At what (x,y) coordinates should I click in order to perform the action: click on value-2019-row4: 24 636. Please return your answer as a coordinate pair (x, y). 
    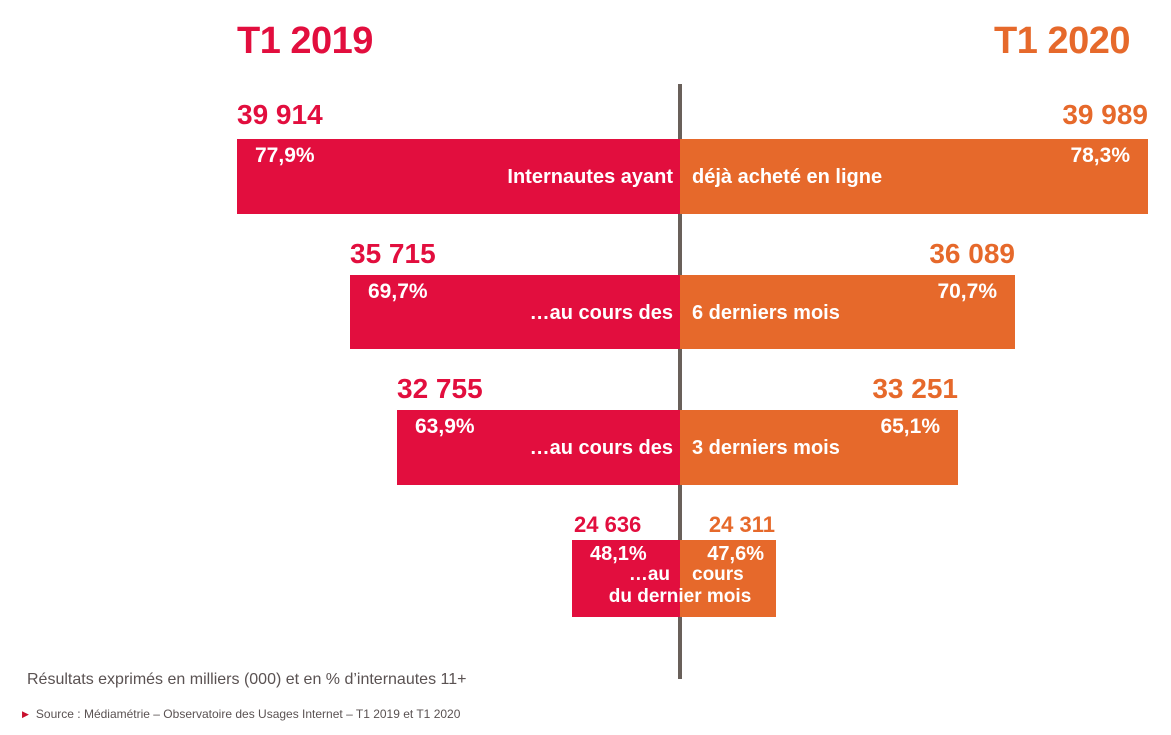
    Looking at the image, I should click on (608, 524).